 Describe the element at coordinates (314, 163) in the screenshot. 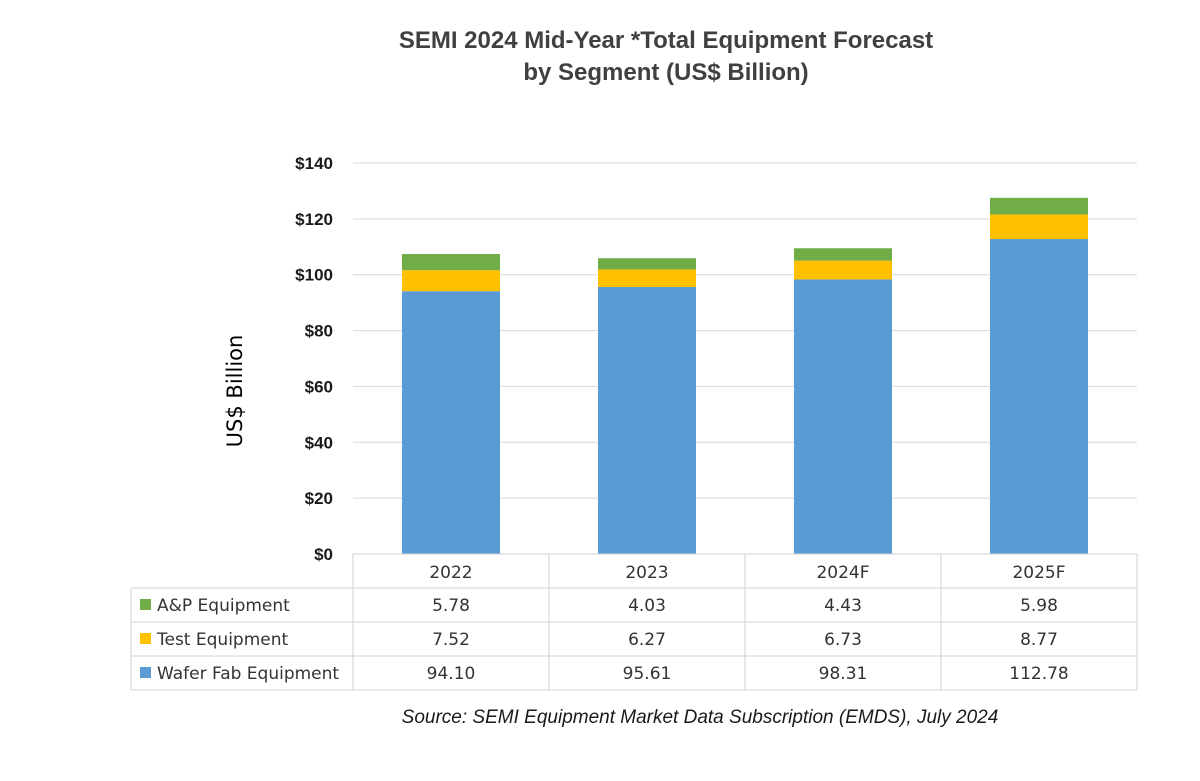

I see `y-tick-label: $140` at that location.